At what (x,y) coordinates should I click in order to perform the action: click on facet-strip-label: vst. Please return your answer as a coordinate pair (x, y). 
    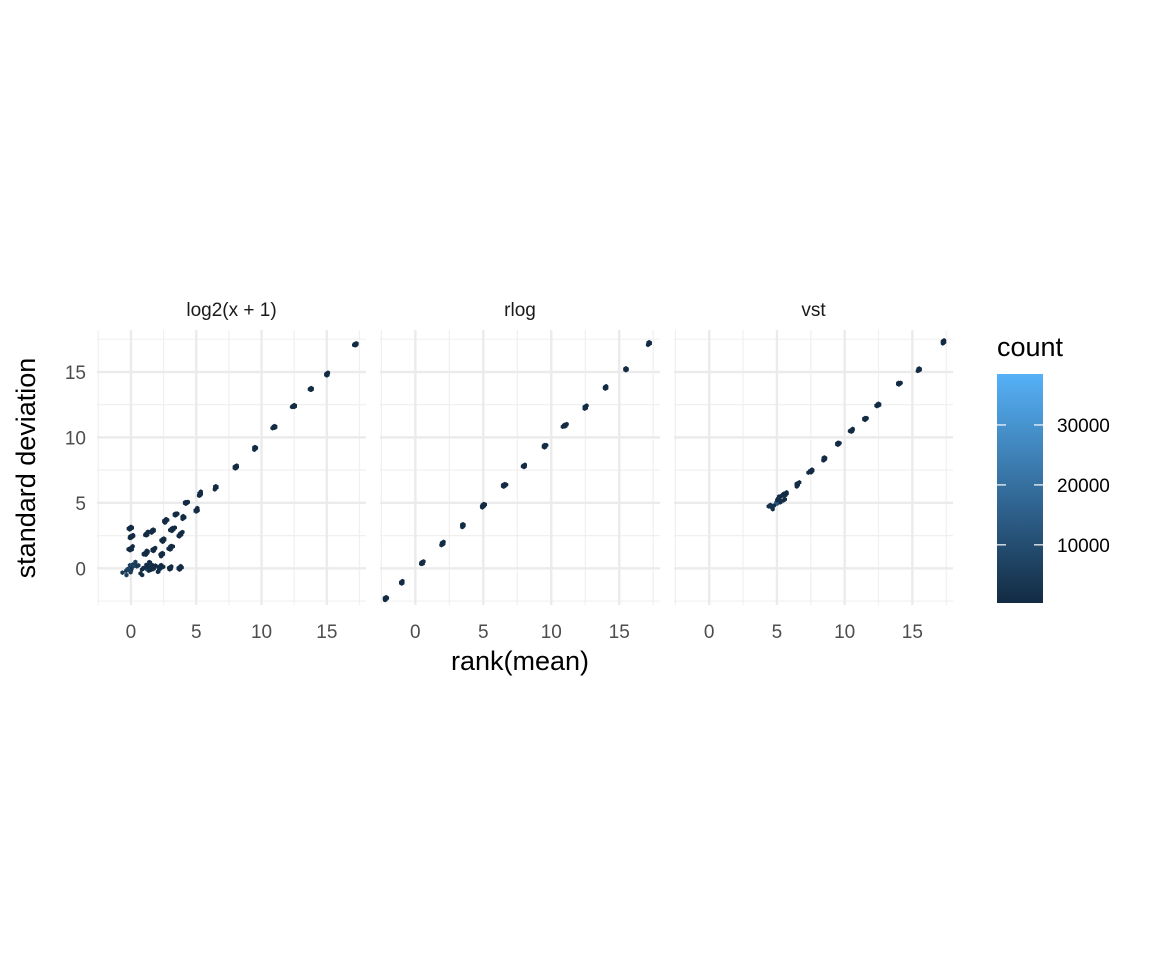
    Looking at the image, I should click on (813, 310).